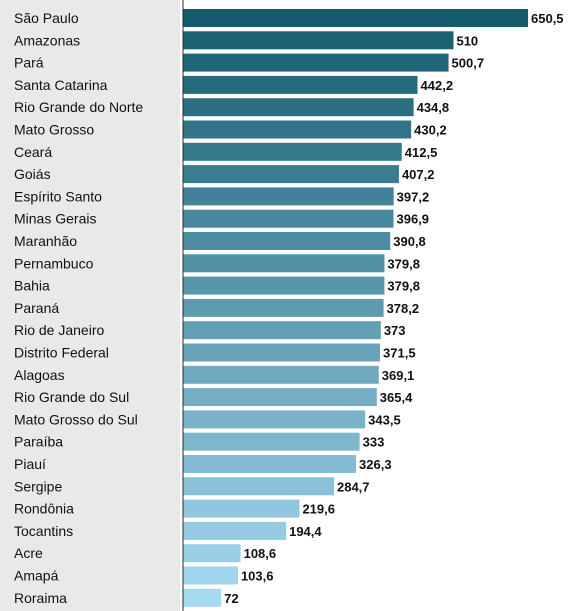 The height and width of the screenshot is (611, 577). Describe the element at coordinates (54, 130) in the screenshot. I see `category-label: Mato Grosso` at that location.